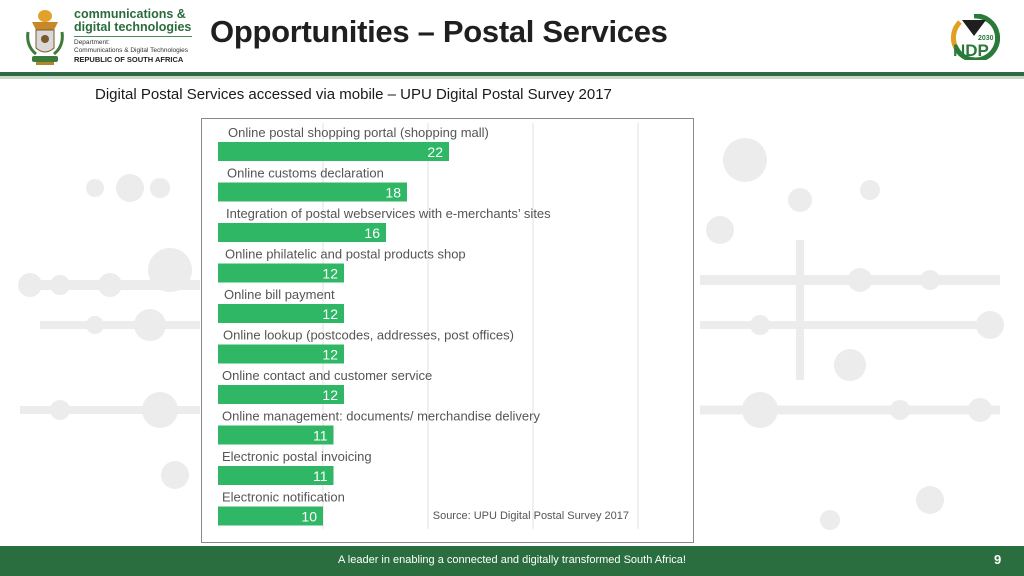 Image resolution: width=1024 pixels, height=576 pixels. What do you see at coordinates (45, 37) in the screenshot?
I see `coat-of-arms-icon` at bounding box center [45, 37].